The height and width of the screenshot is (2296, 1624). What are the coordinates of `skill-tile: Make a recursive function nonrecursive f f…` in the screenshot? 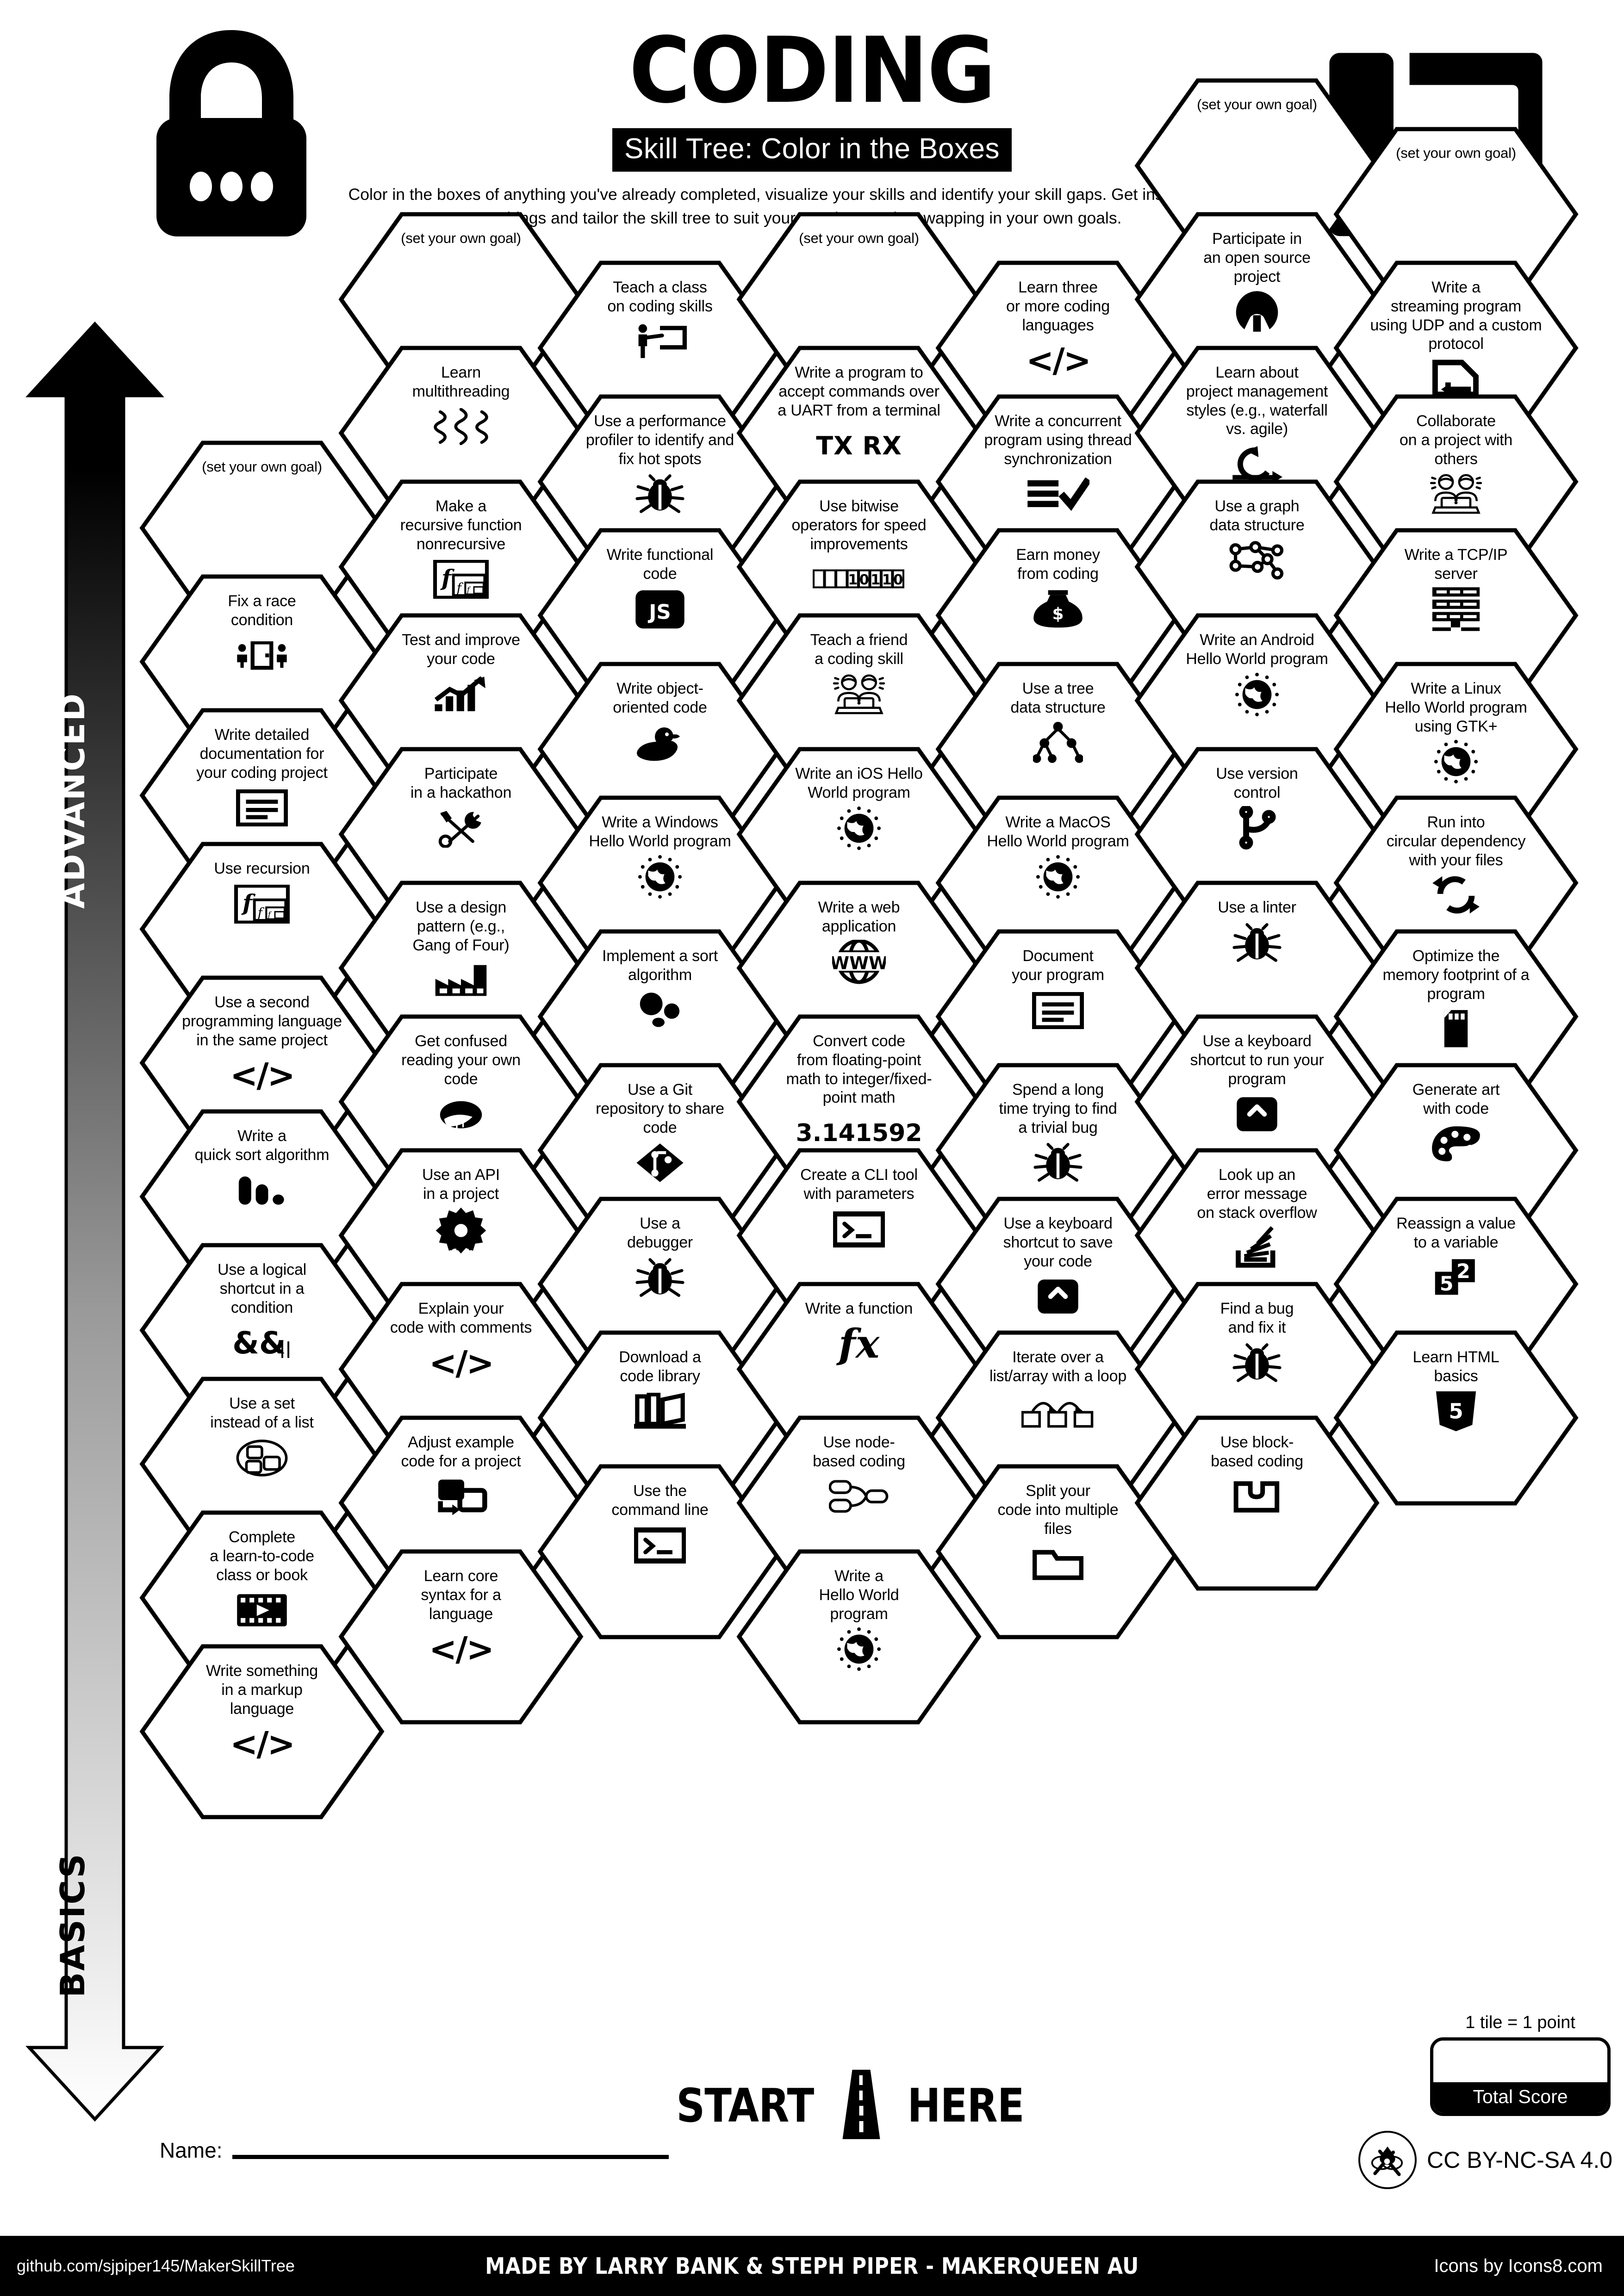 It's located at (461, 567).